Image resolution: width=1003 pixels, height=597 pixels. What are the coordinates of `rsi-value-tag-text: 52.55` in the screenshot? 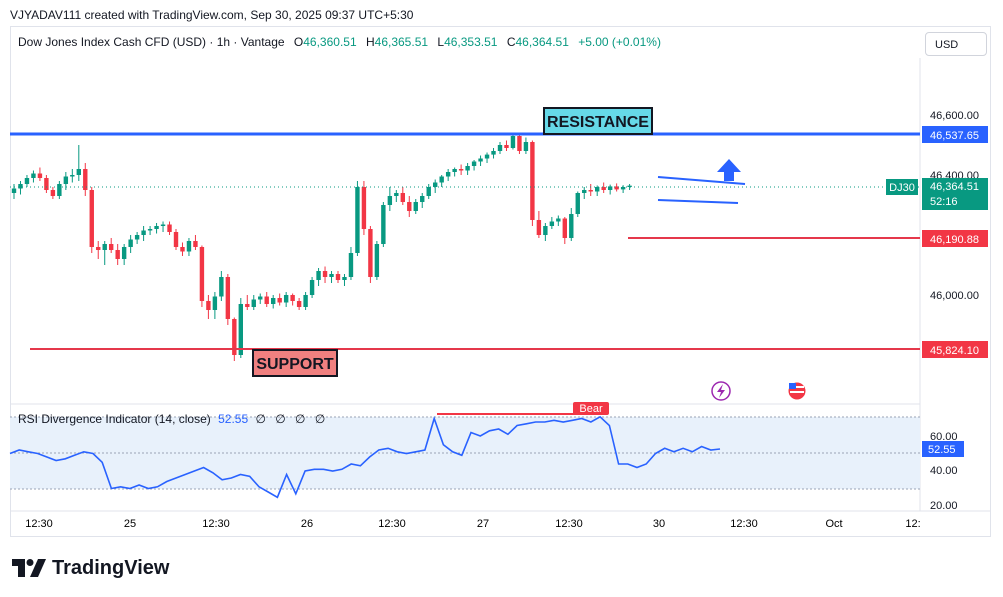 It's located at (942, 450).